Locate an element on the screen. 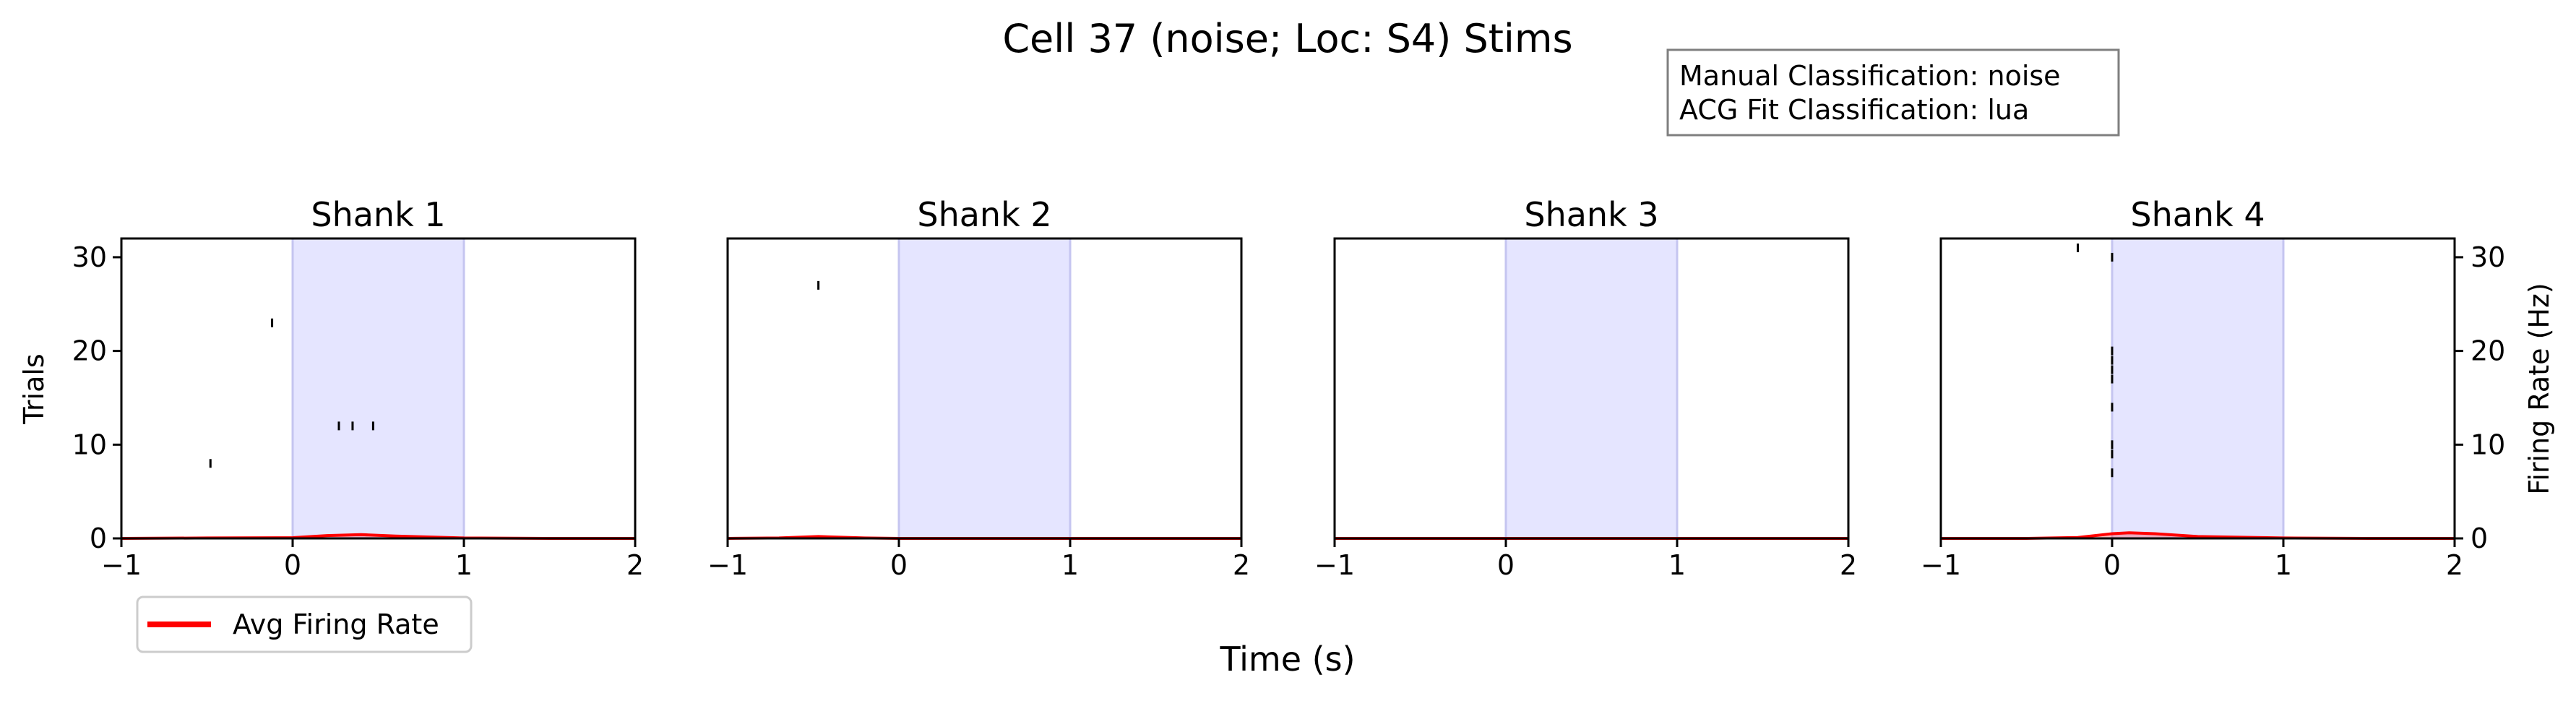 The width and height of the screenshot is (2576, 701). x-axis-label: Time (s) is located at coordinates (1287, 659).